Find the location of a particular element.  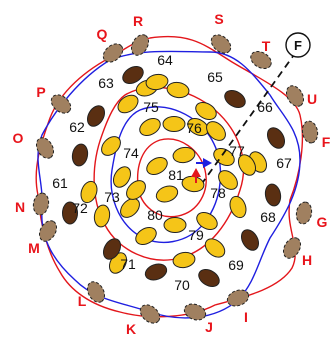

dashed-pointer-line is located at coordinates (249, 117).